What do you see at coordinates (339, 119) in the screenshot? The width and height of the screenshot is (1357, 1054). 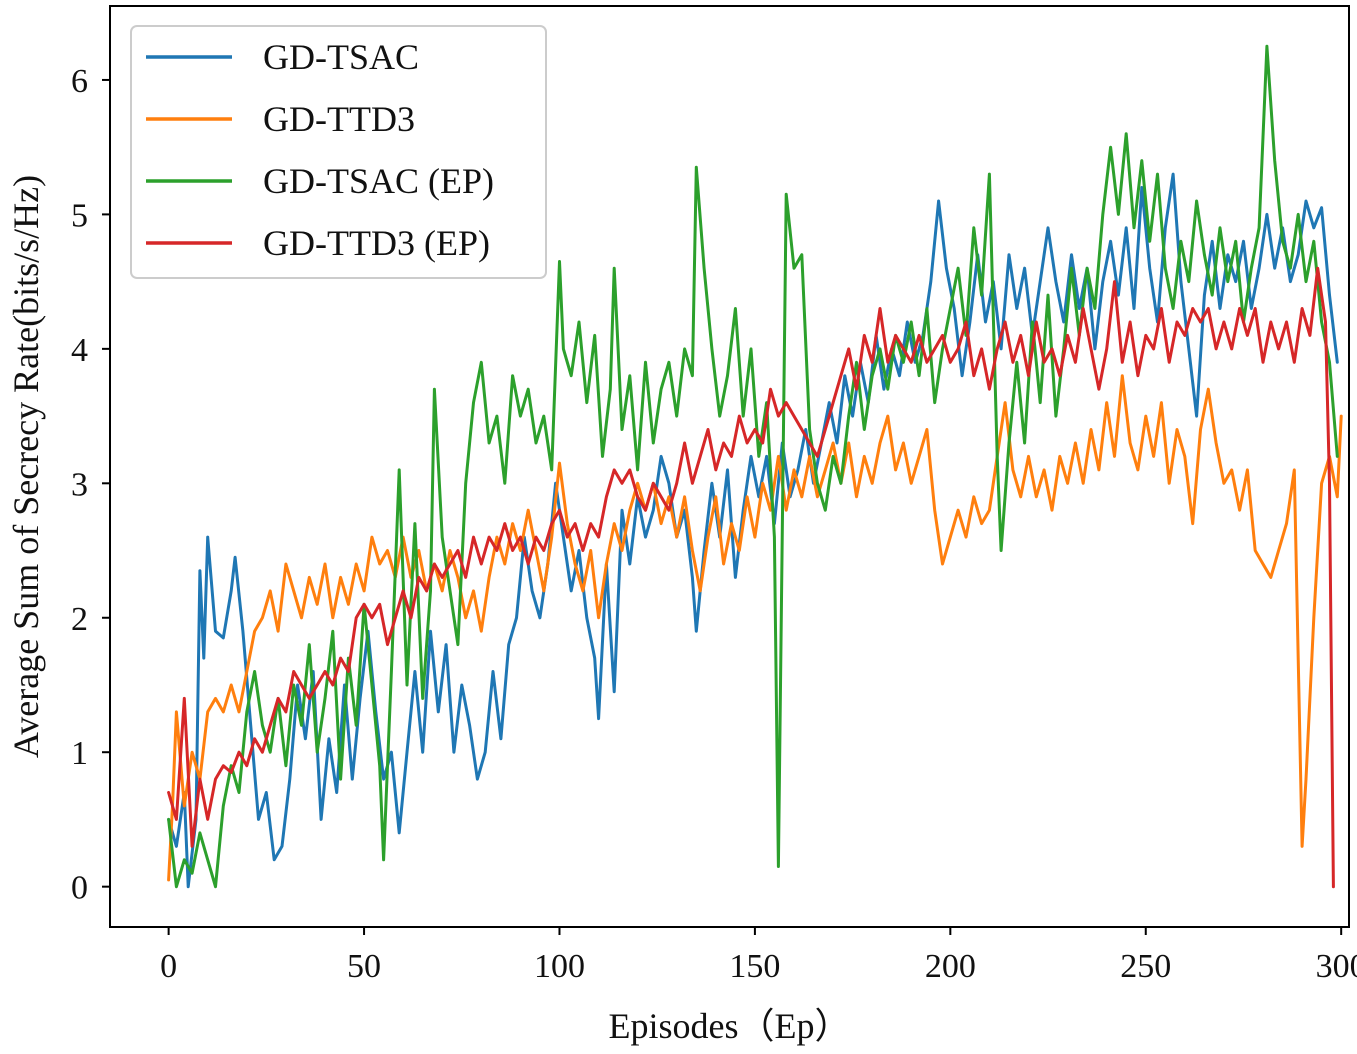 I see `legend-label: GD-TTD3` at bounding box center [339, 119].